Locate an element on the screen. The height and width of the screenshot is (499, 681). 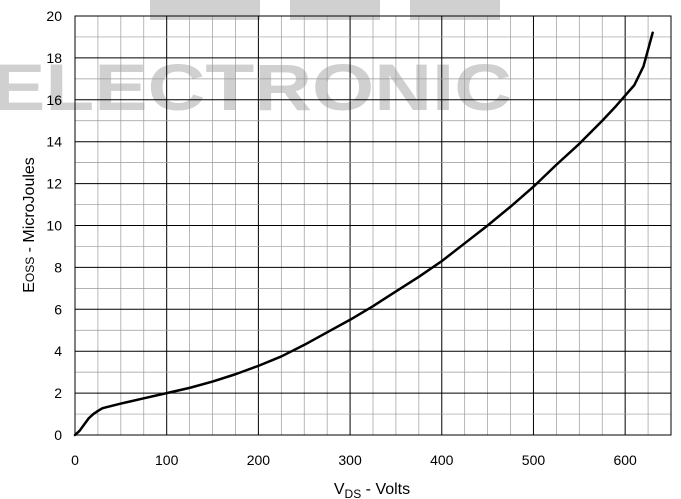
x-tick-label: 200 is located at coordinates (259, 460).